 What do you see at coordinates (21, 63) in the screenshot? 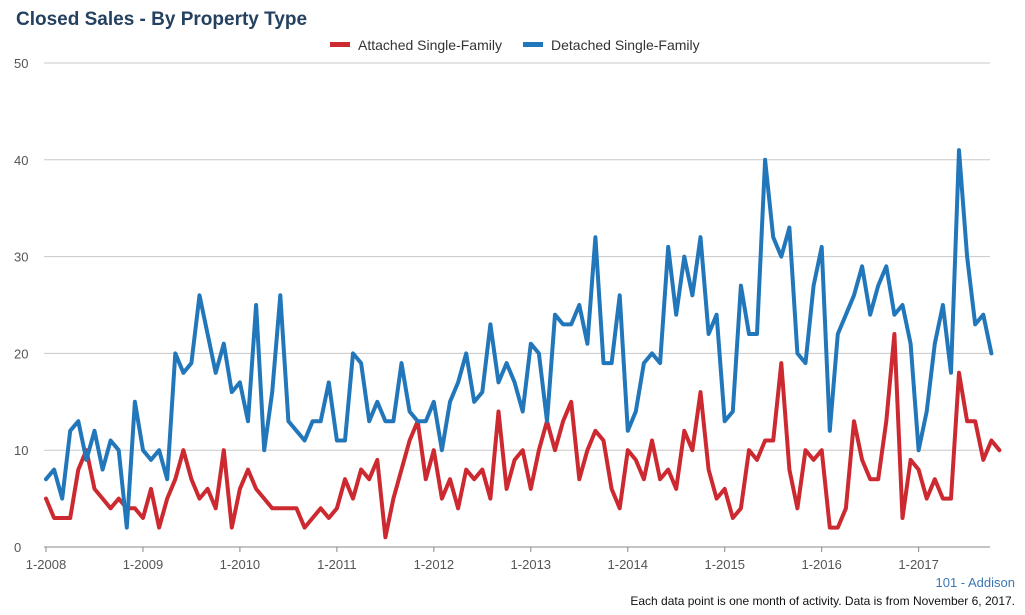
I see `y-tick-label: 50` at bounding box center [21, 63].